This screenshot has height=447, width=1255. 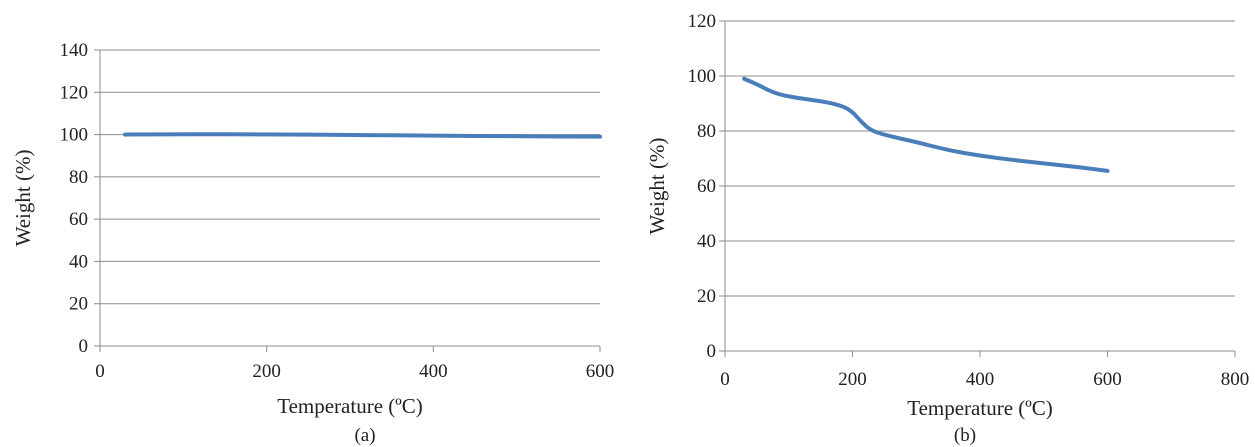 What do you see at coordinates (364, 435) in the screenshot?
I see `panel-label: (a)` at bounding box center [364, 435].